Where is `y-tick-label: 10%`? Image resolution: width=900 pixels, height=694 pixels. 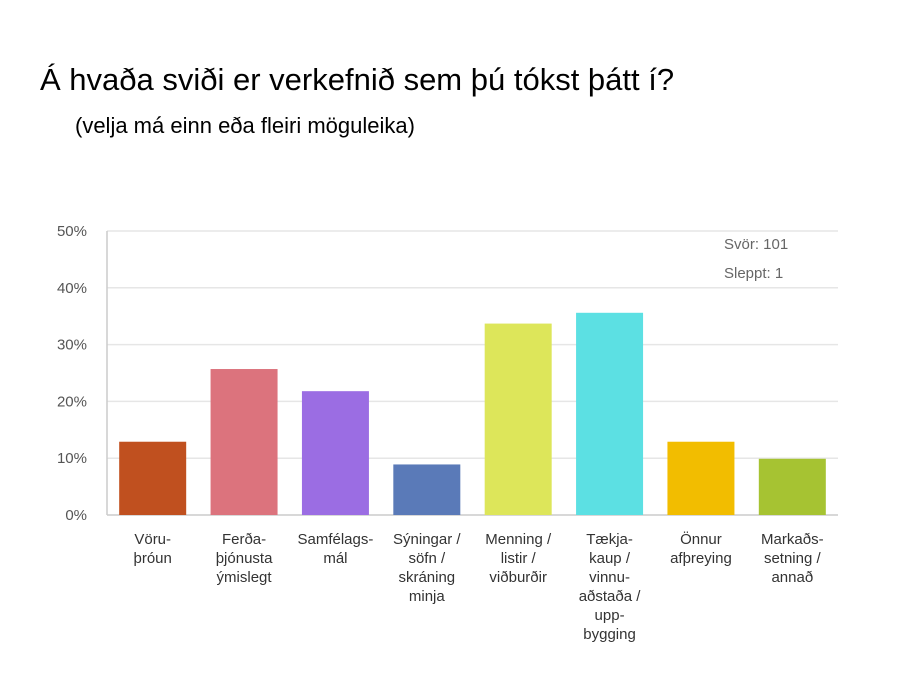
y-tick-label: 10% is located at coordinates (72, 458).